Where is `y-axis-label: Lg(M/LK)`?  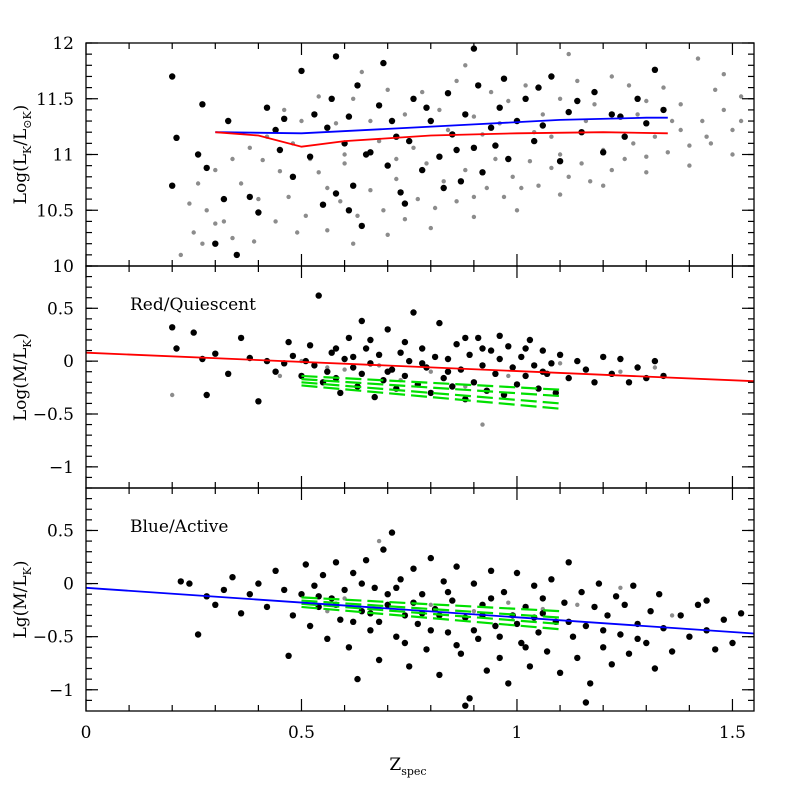
y-axis-label: Lg(M/LK) is located at coordinates (22, 599).